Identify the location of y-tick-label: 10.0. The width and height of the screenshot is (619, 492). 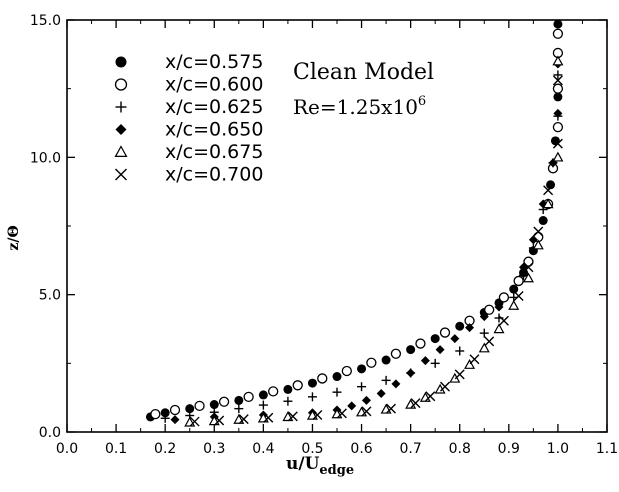
(45, 158).